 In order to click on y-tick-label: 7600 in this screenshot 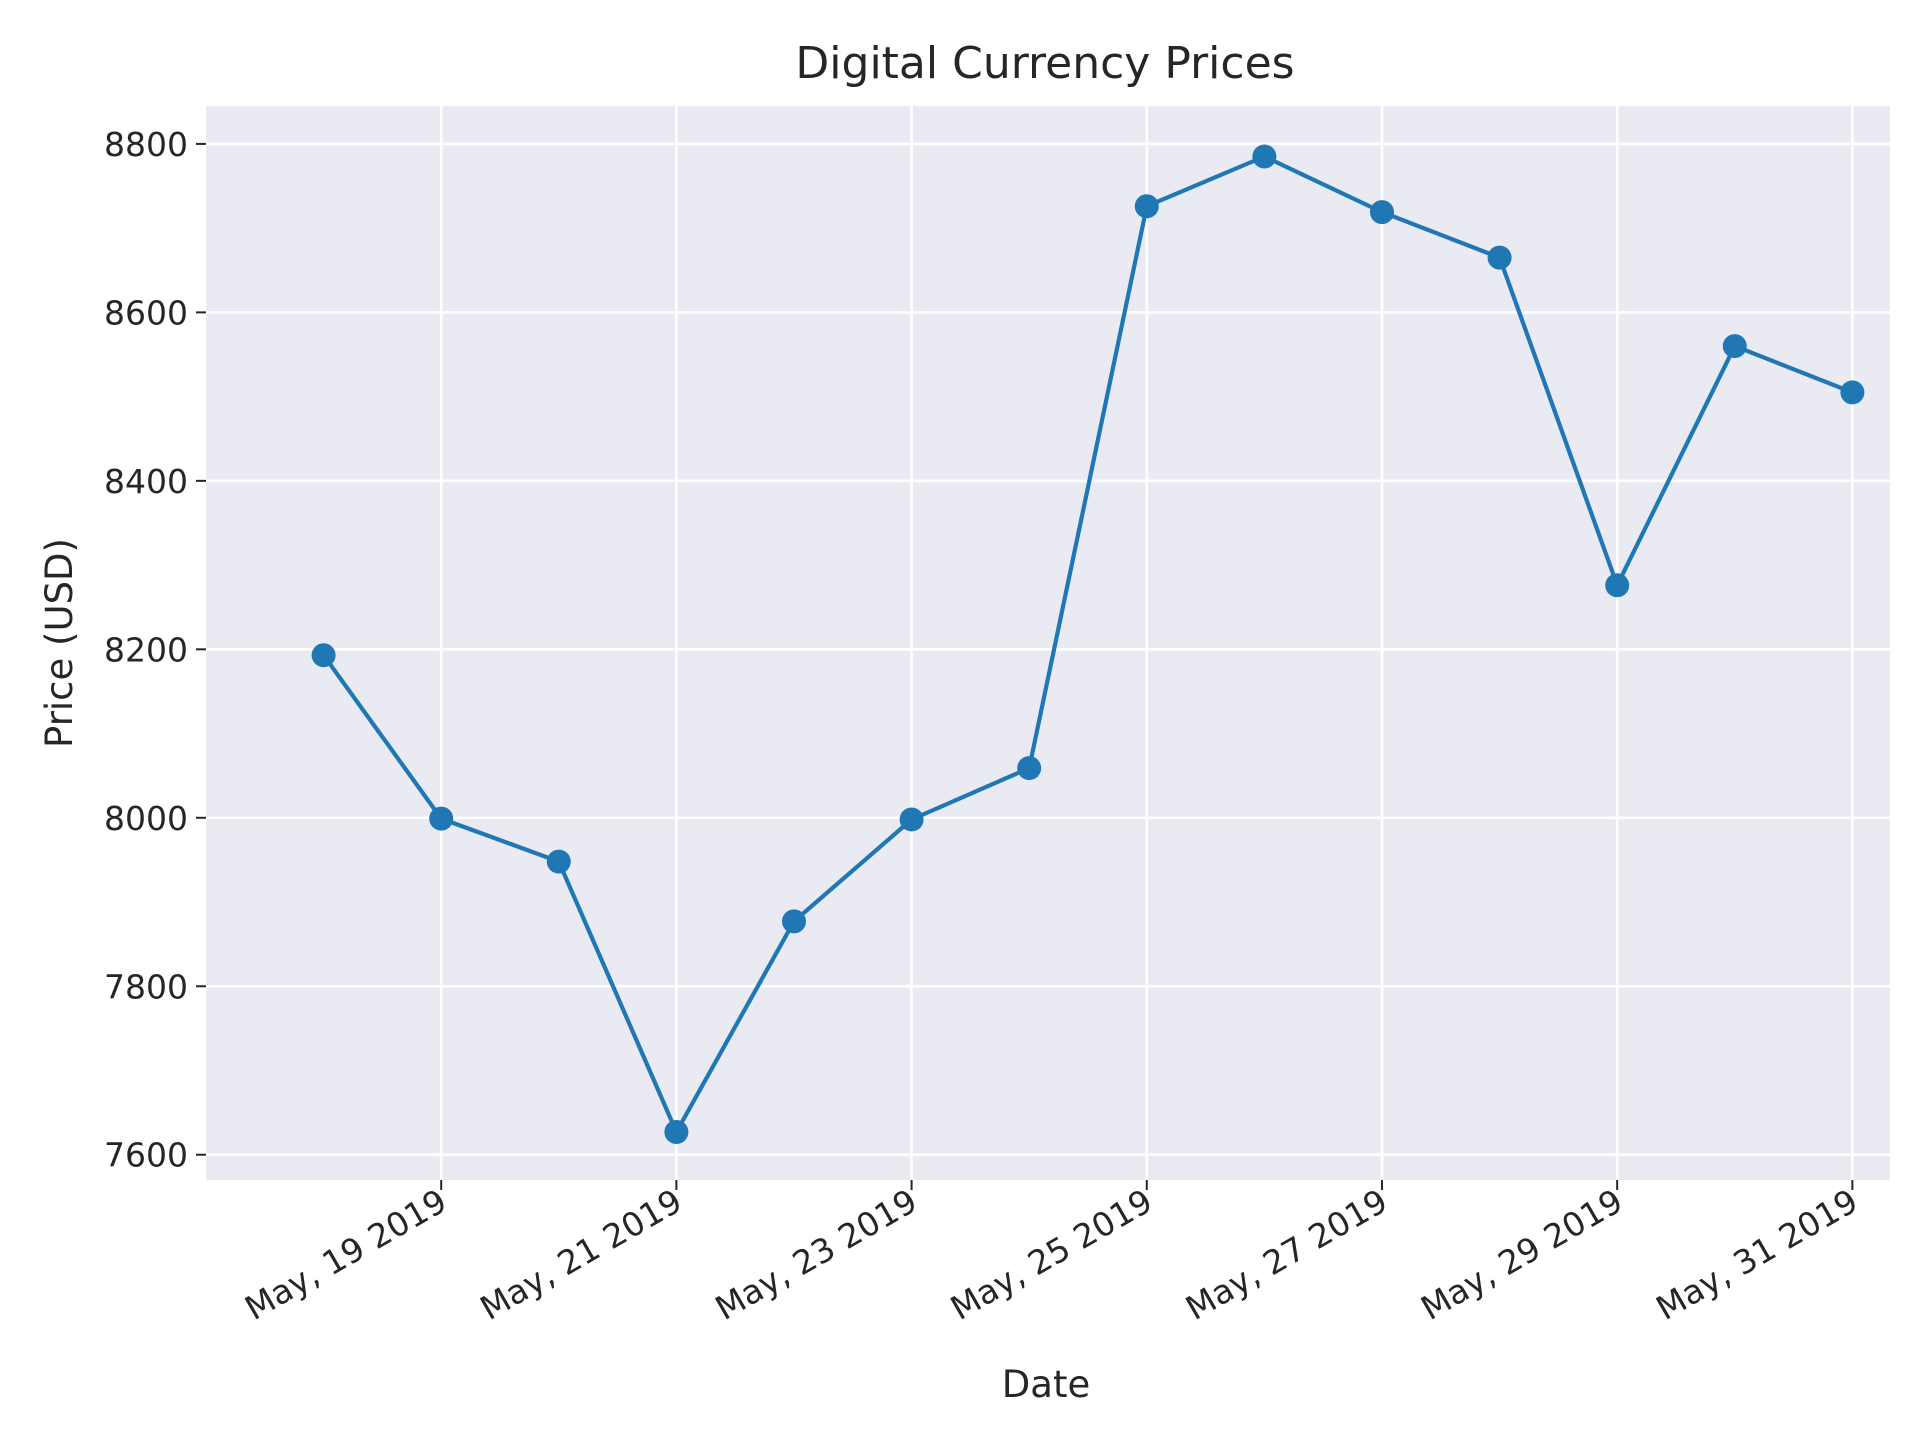, I will do `click(146, 1155)`.